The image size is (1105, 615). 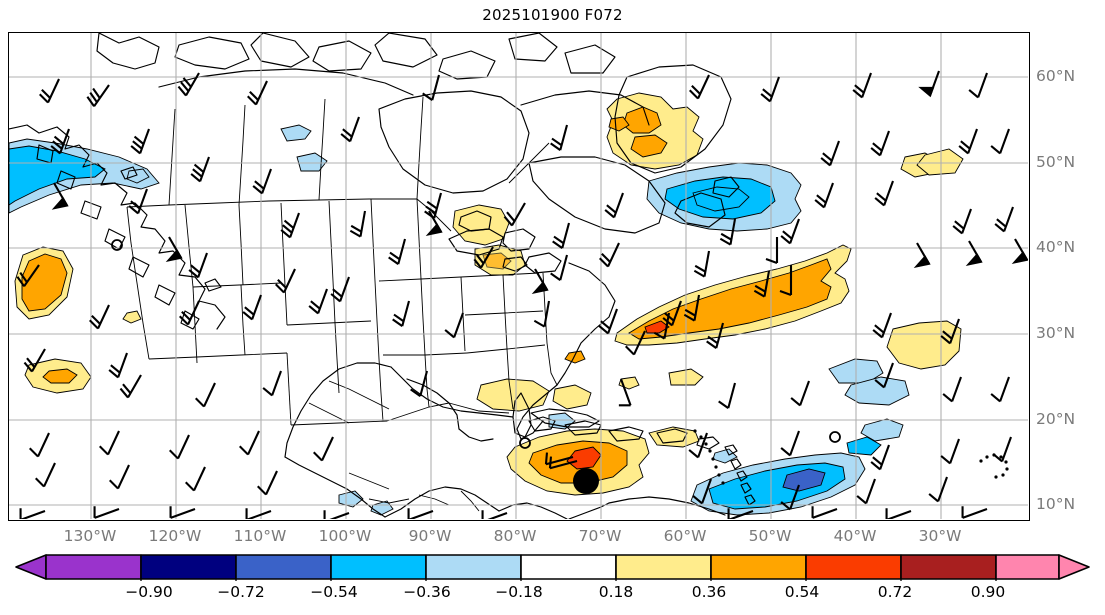 What do you see at coordinates (616, 592) in the screenshot?
I see `colorbar-tick-label: 0.18` at bounding box center [616, 592].